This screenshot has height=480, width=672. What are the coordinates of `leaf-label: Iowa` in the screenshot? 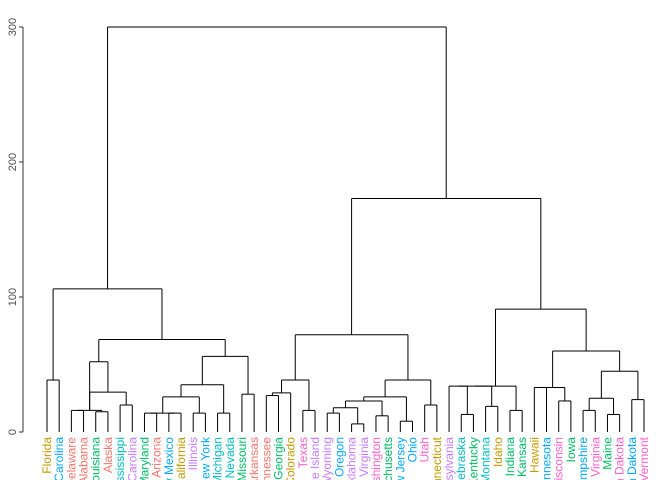 It's located at (571, 450).